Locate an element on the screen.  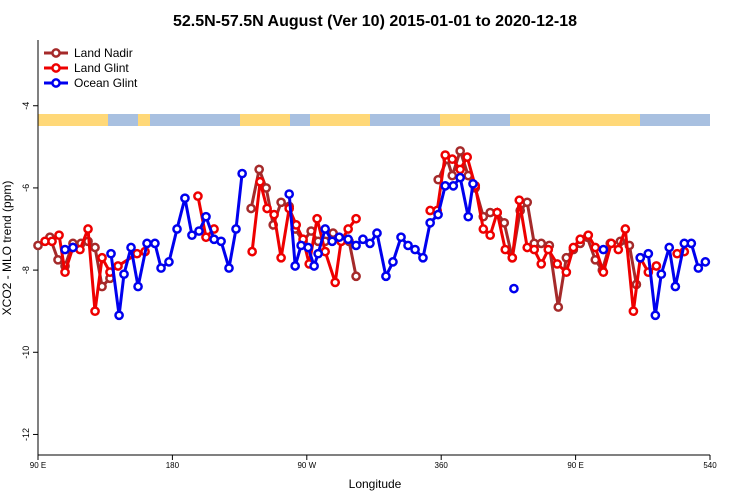
x-tick-label: 540 is located at coordinates (710, 465).